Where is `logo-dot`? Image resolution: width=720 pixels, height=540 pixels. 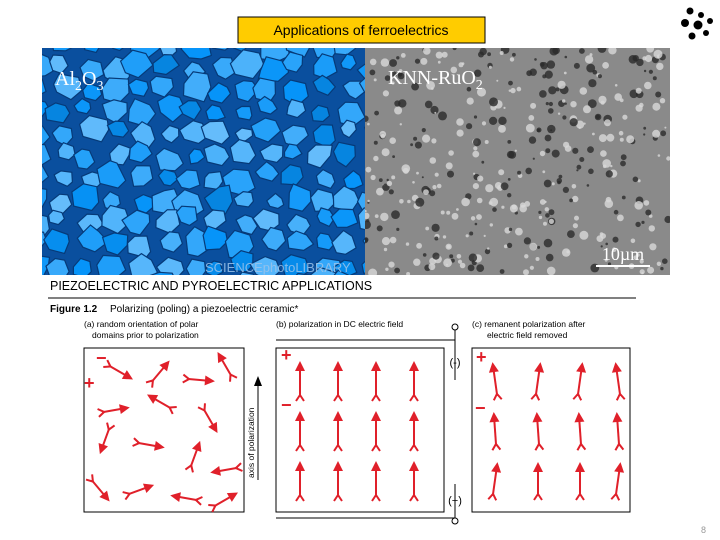 logo-dot is located at coordinates (701, 15).